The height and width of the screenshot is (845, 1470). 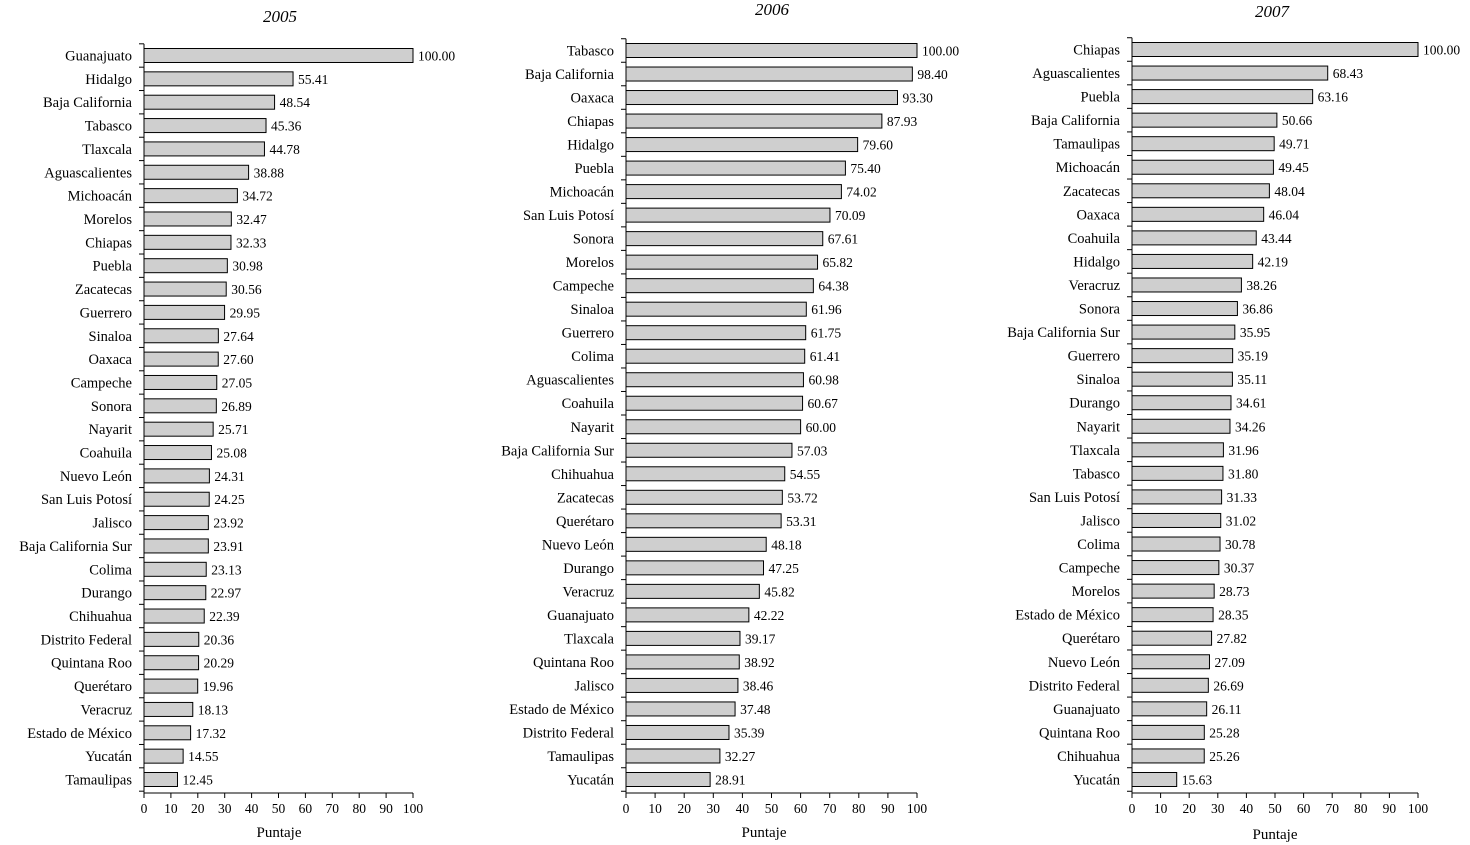 What do you see at coordinates (593, 310) in the screenshot?
I see `category-label: Sinaloa` at bounding box center [593, 310].